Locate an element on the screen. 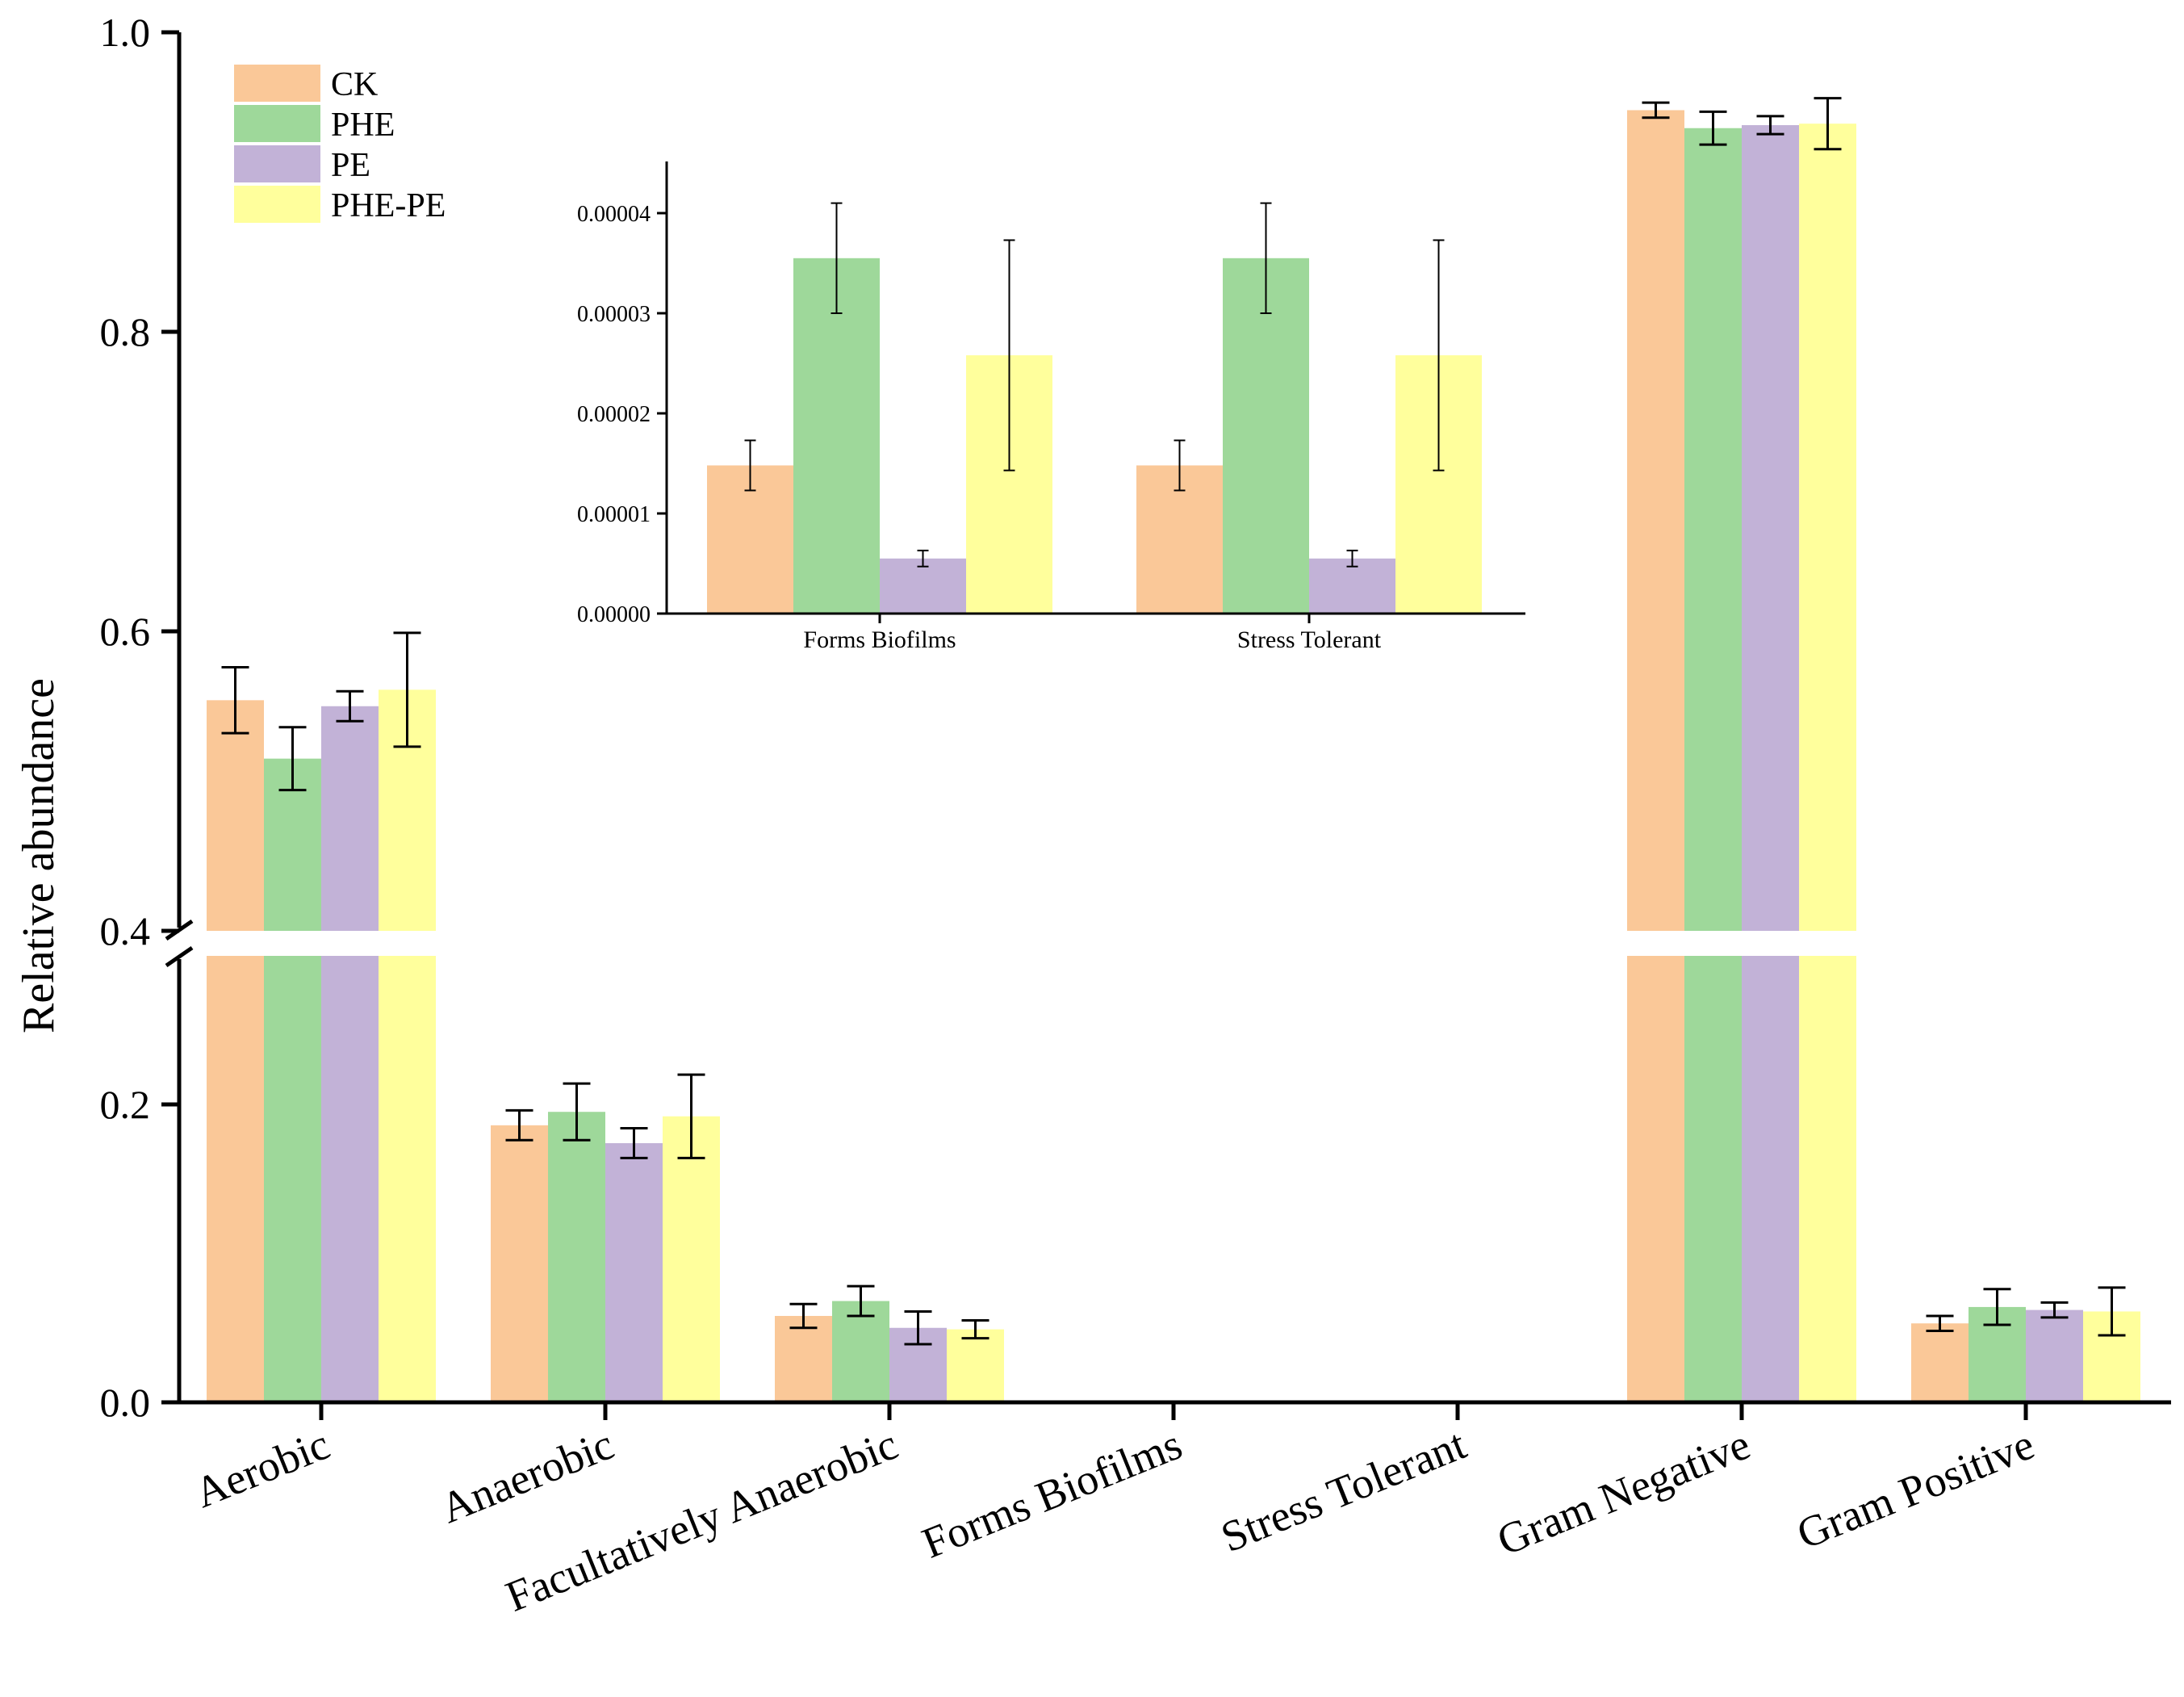 The image size is (2184, 1697). bar-anaerobic-phe-pe is located at coordinates (692, 1259).